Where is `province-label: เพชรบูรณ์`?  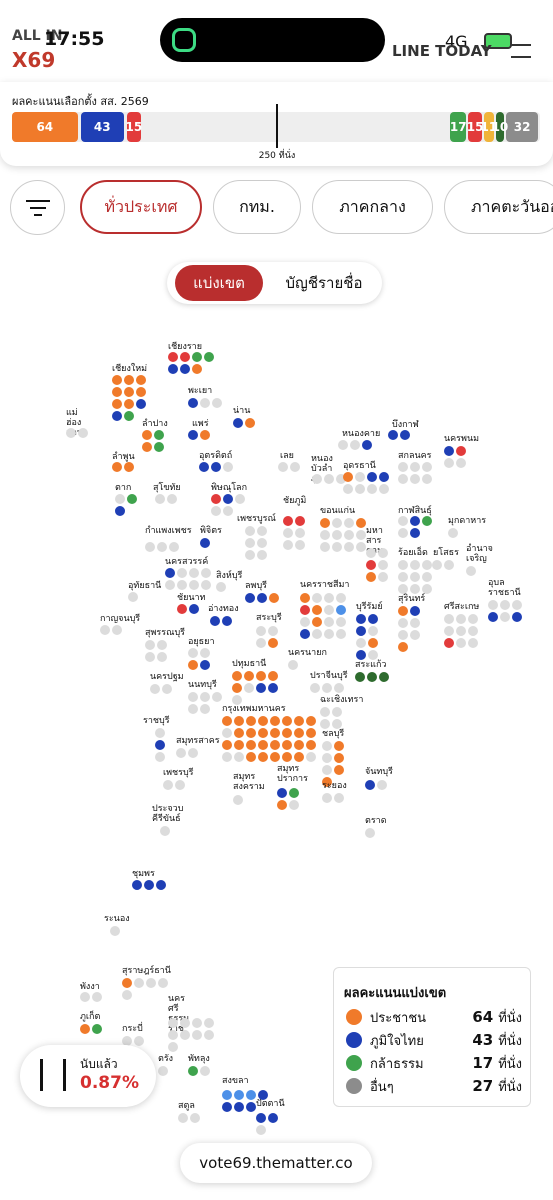 province-label: เพชรบูรณ์ is located at coordinates (256, 519).